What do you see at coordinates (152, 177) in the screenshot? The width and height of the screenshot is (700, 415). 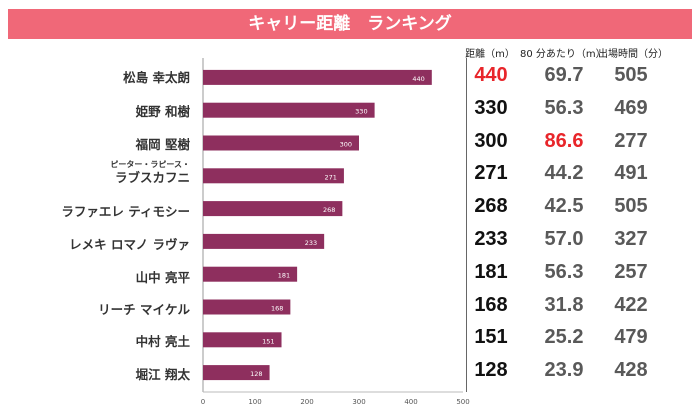 I see `player-name-line2: ラブスカフニ` at bounding box center [152, 177].